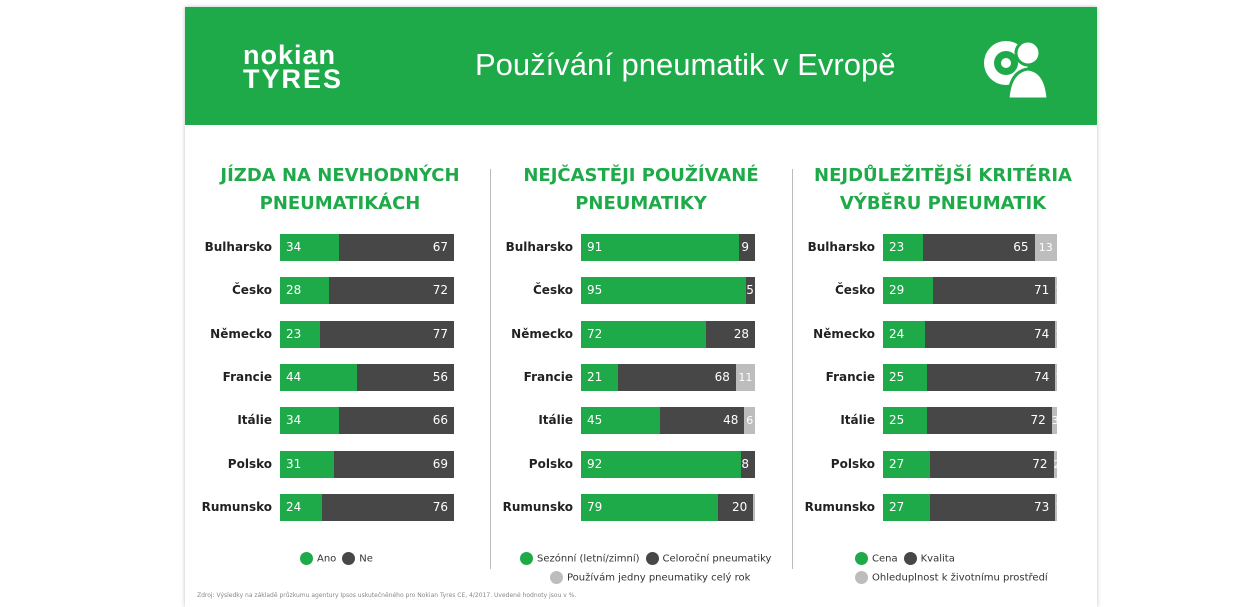 The height and width of the screenshot is (607, 1260). I want to click on bar-segment: 68, so click(676, 377).